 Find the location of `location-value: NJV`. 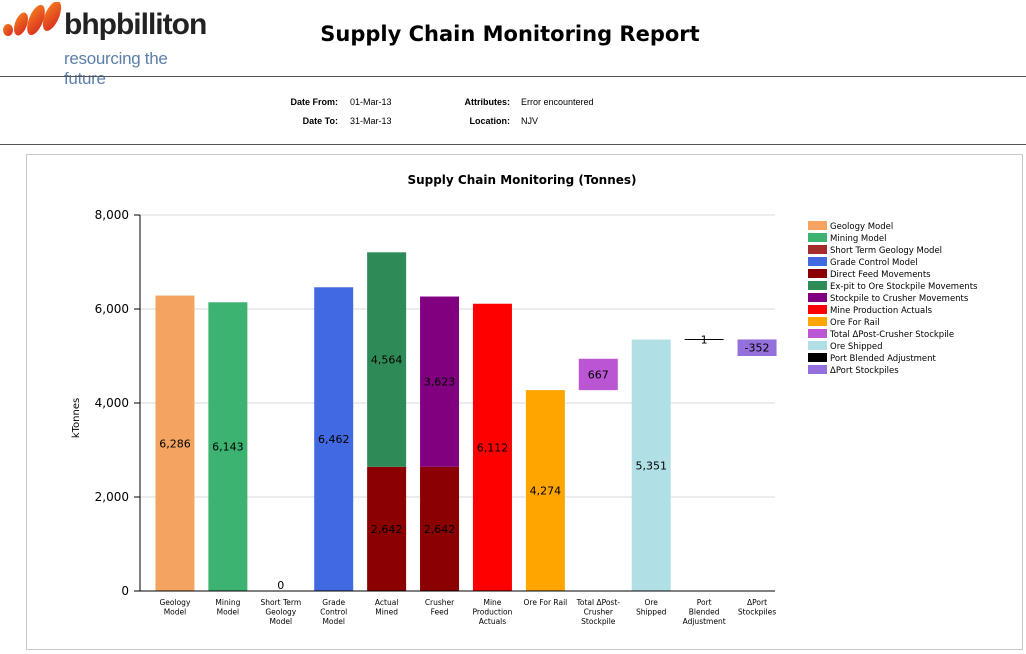

location-value: NJV is located at coordinates (530, 121).